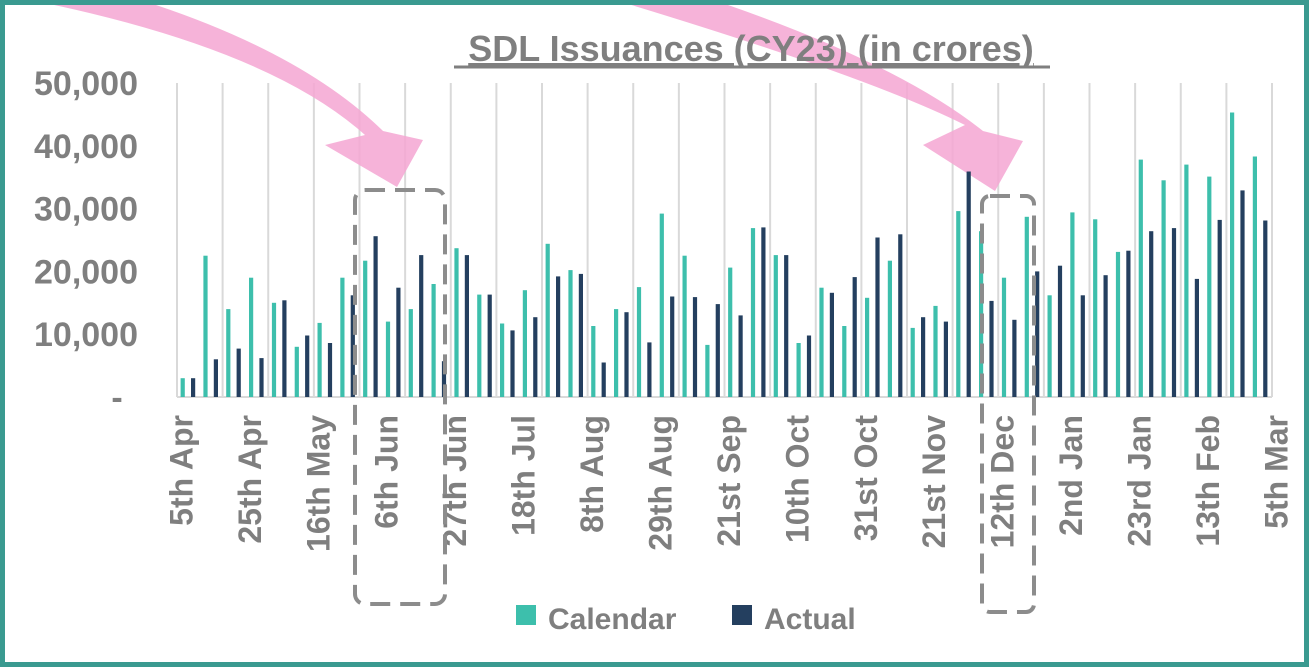 The height and width of the screenshot is (667, 1309). Describe the element at coordinates (934, 482) in the screenshot. I see `x-tick-label: 21st Nov` at that location.